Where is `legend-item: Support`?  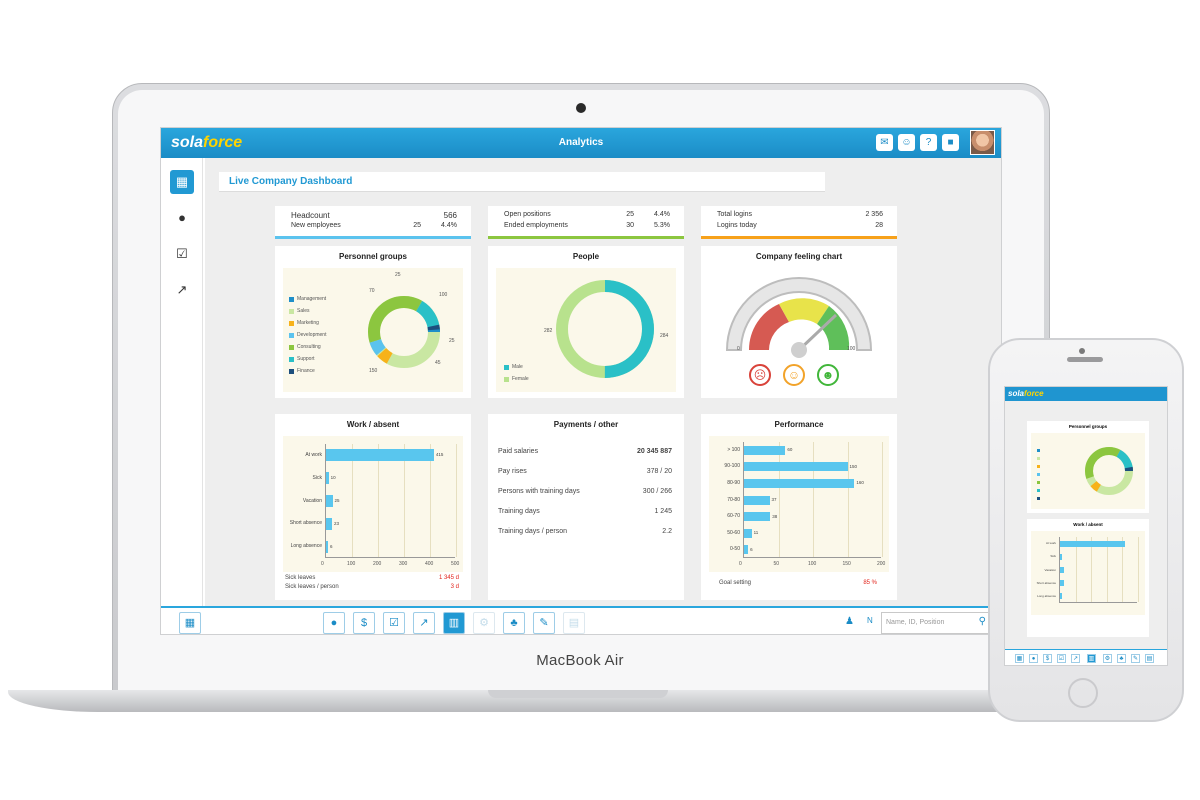 legend-item: Support is located at coordinates (302, 359).